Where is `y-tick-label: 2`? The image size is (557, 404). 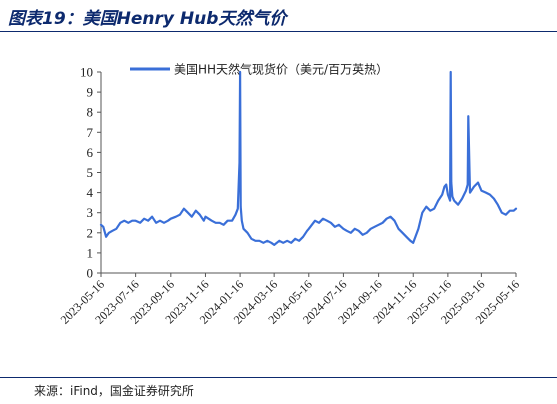
y-tick-label: 2 is located at coordinates (90, 232).